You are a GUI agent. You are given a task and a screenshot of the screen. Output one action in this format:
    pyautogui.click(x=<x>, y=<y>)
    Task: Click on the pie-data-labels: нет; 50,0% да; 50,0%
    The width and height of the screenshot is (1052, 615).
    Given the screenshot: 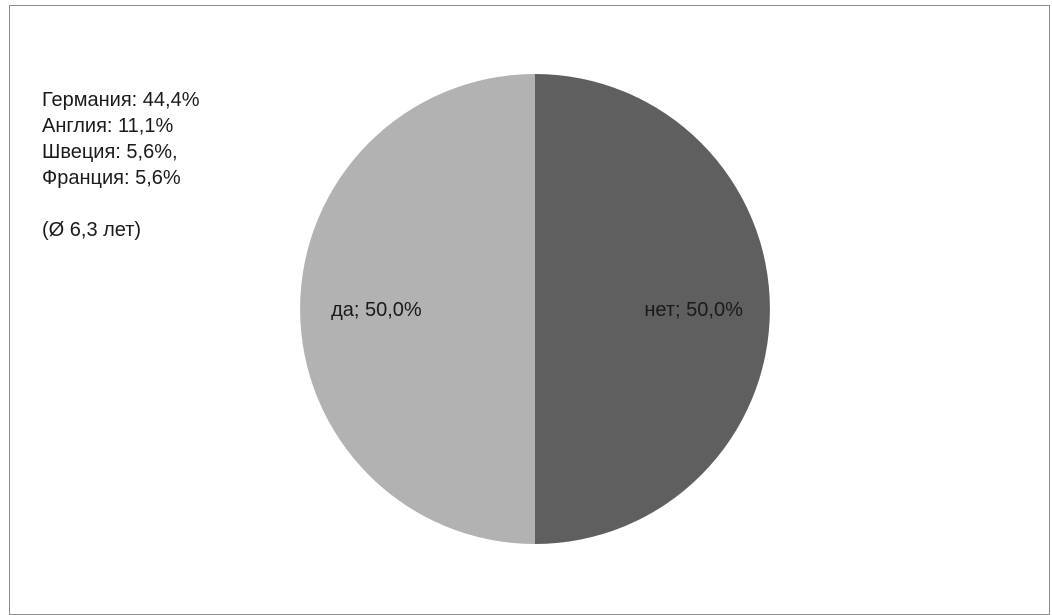 What is the action you would take?
    pyautogui.click(x=537, y=310)
    